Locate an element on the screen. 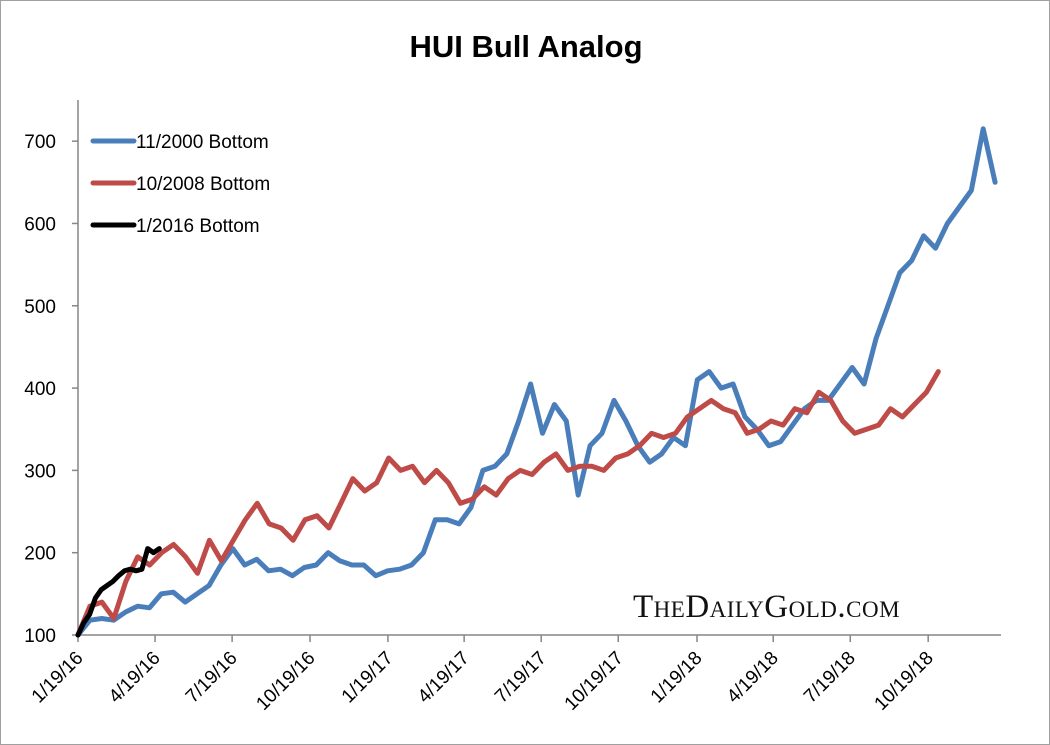 Image resolution: width=1050 pixels, height=745 pixels. y-tick-label: 200 is located at coordinates (40, 554).